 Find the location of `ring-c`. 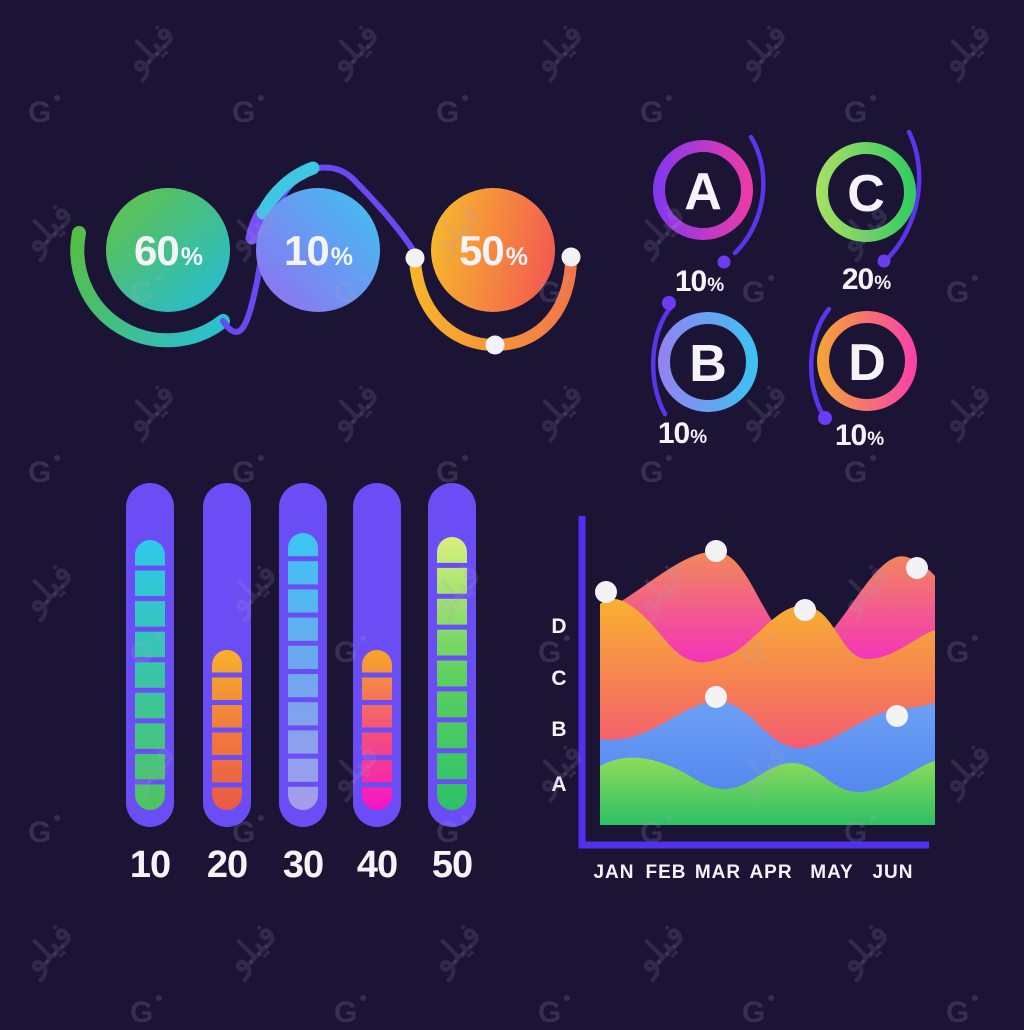

ring-c is located at coordinates (866, 192).